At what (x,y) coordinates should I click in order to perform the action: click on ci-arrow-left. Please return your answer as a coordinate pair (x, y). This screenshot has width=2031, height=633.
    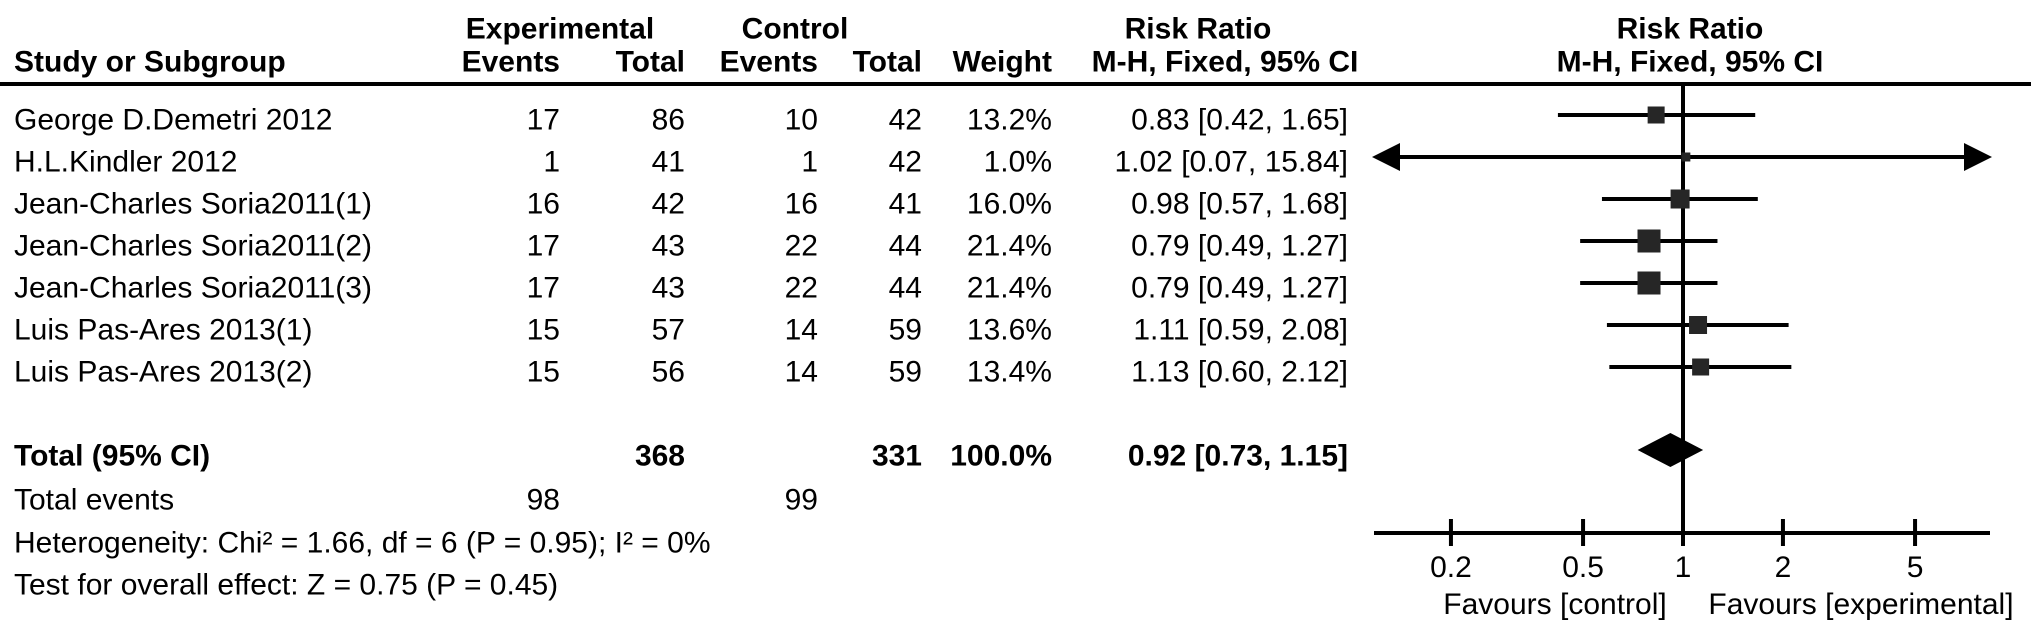
    Looking at the image, I should click on (1386, 157).